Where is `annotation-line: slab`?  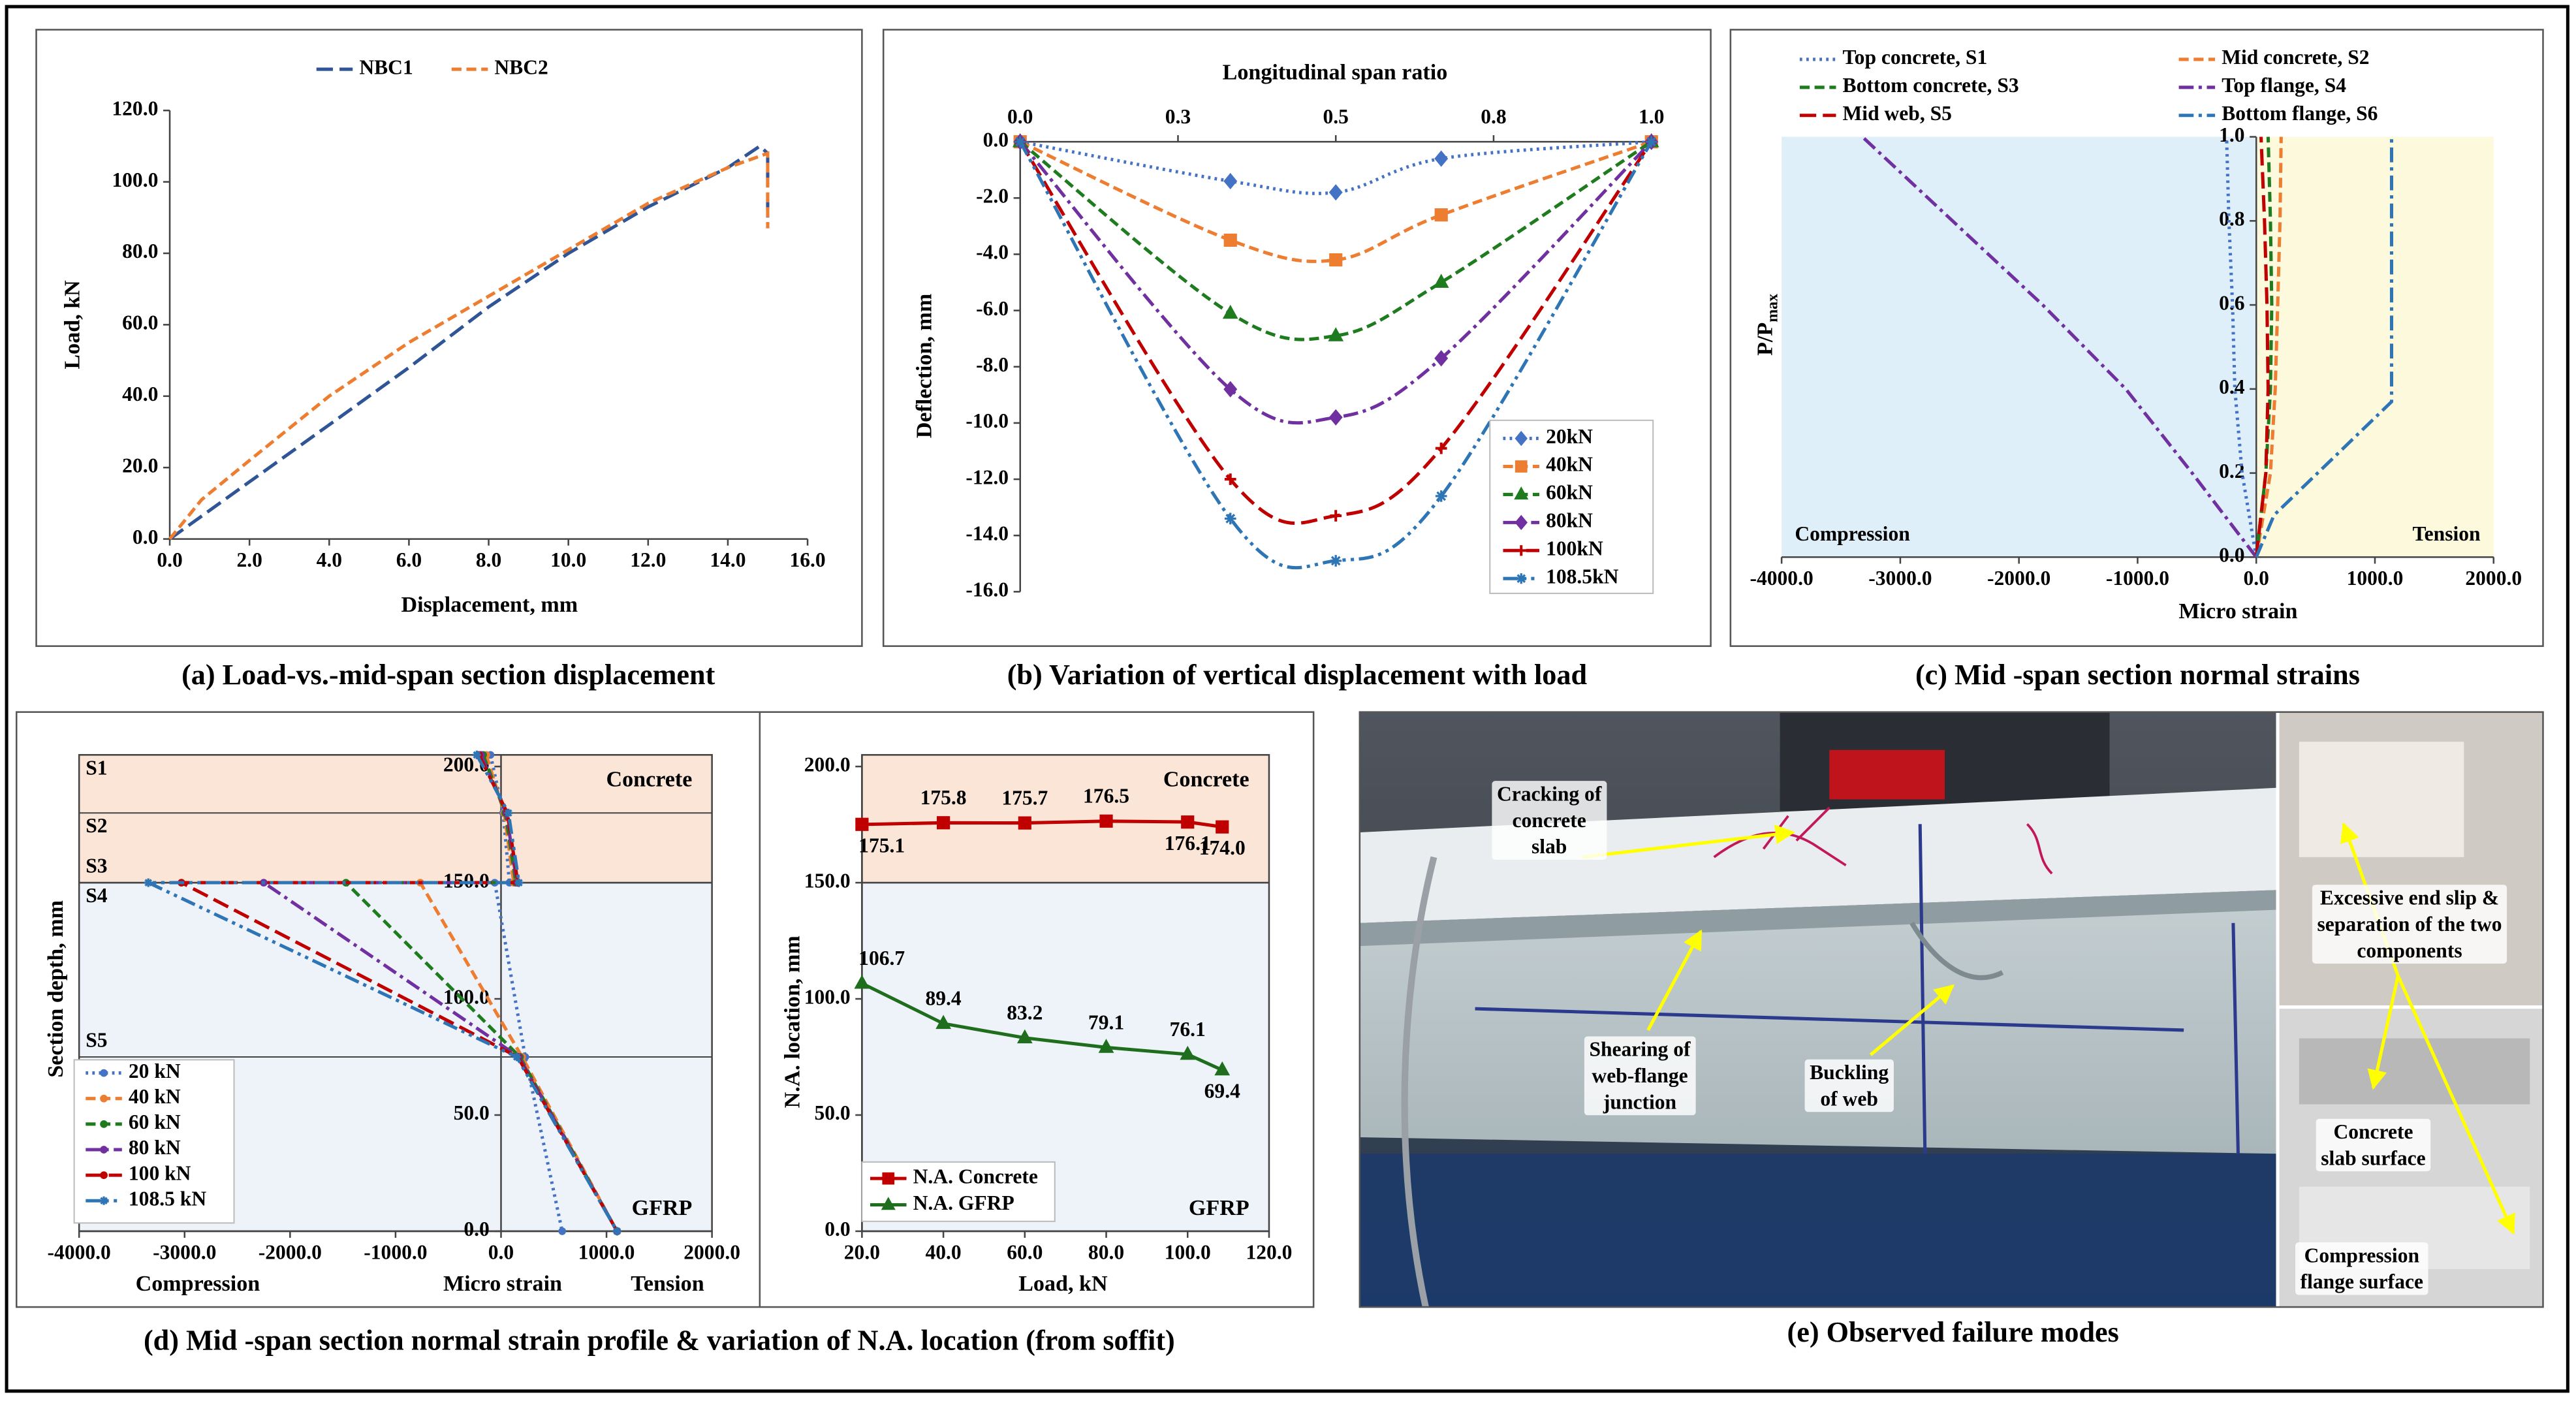 annotation-line: slab is located at coordinates (1549, 846).